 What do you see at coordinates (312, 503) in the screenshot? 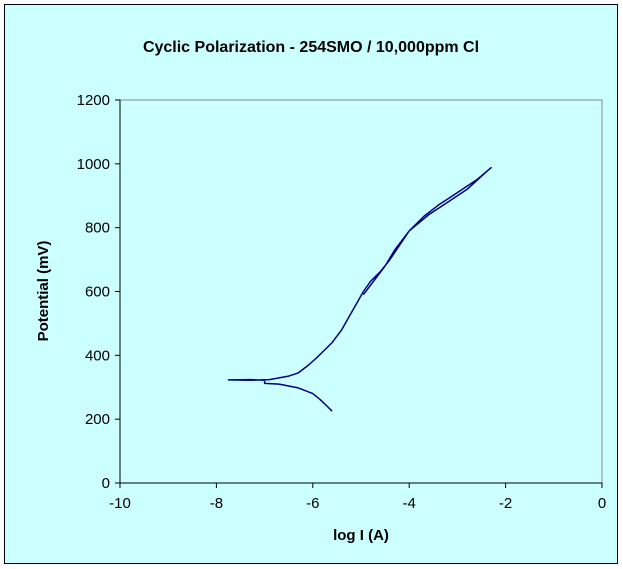
I see `x-tick-label: -6` at bounding box center [312, 503].